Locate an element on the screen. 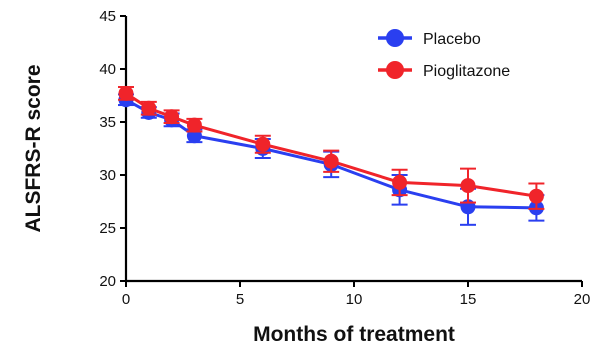 The height and width of the screenshot is (361, 606). legend-item-pioglitazone: Pioglitazone is located at coordinates (444, 70).